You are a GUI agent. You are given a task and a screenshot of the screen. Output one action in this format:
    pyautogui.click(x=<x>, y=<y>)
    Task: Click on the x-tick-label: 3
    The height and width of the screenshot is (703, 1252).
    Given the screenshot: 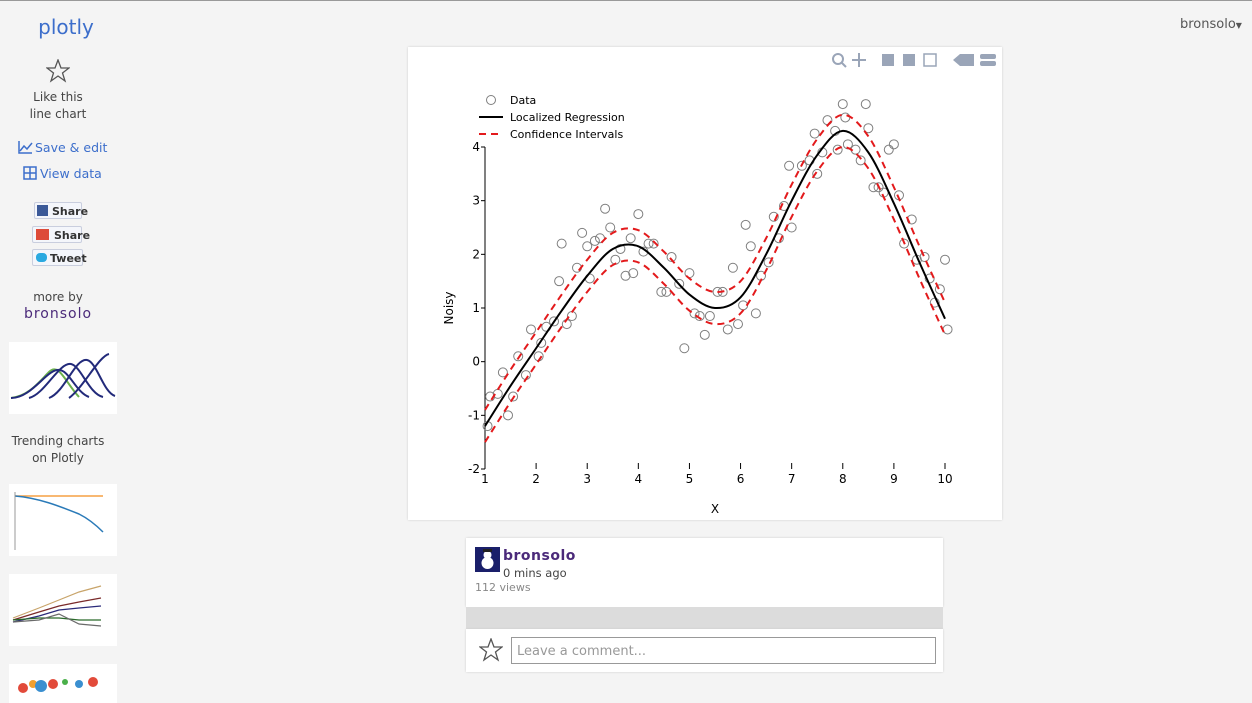 What is the action you would take?
    pyautogui.click(x=587, y=479)
    